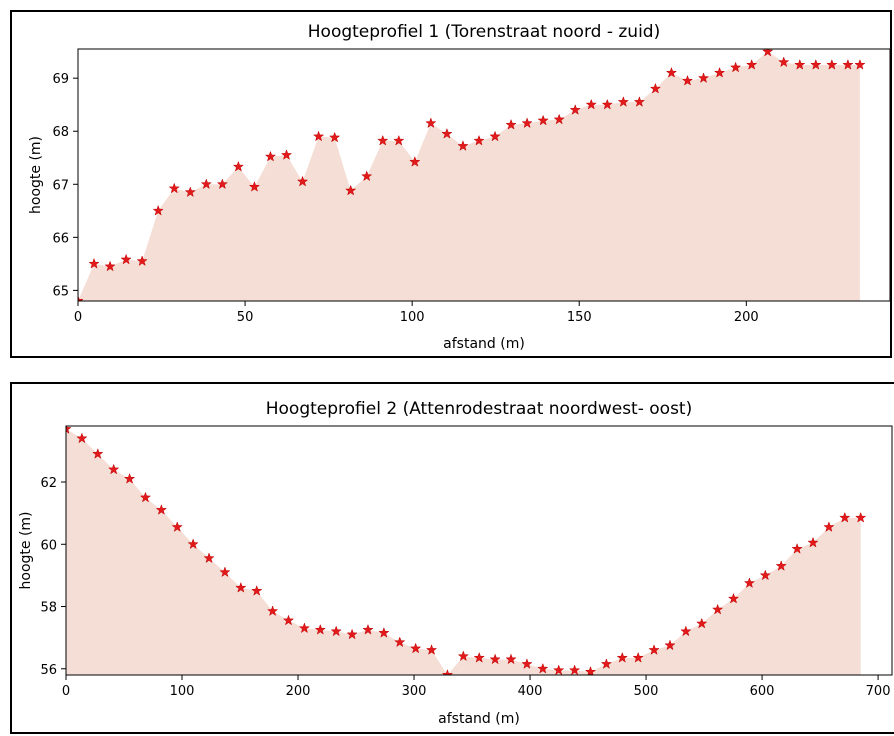  What do you see at coordinates (48, 670) in the screenshot?
I see `chart-2-y-tick-label: 56` at bounding box center [48, 670].